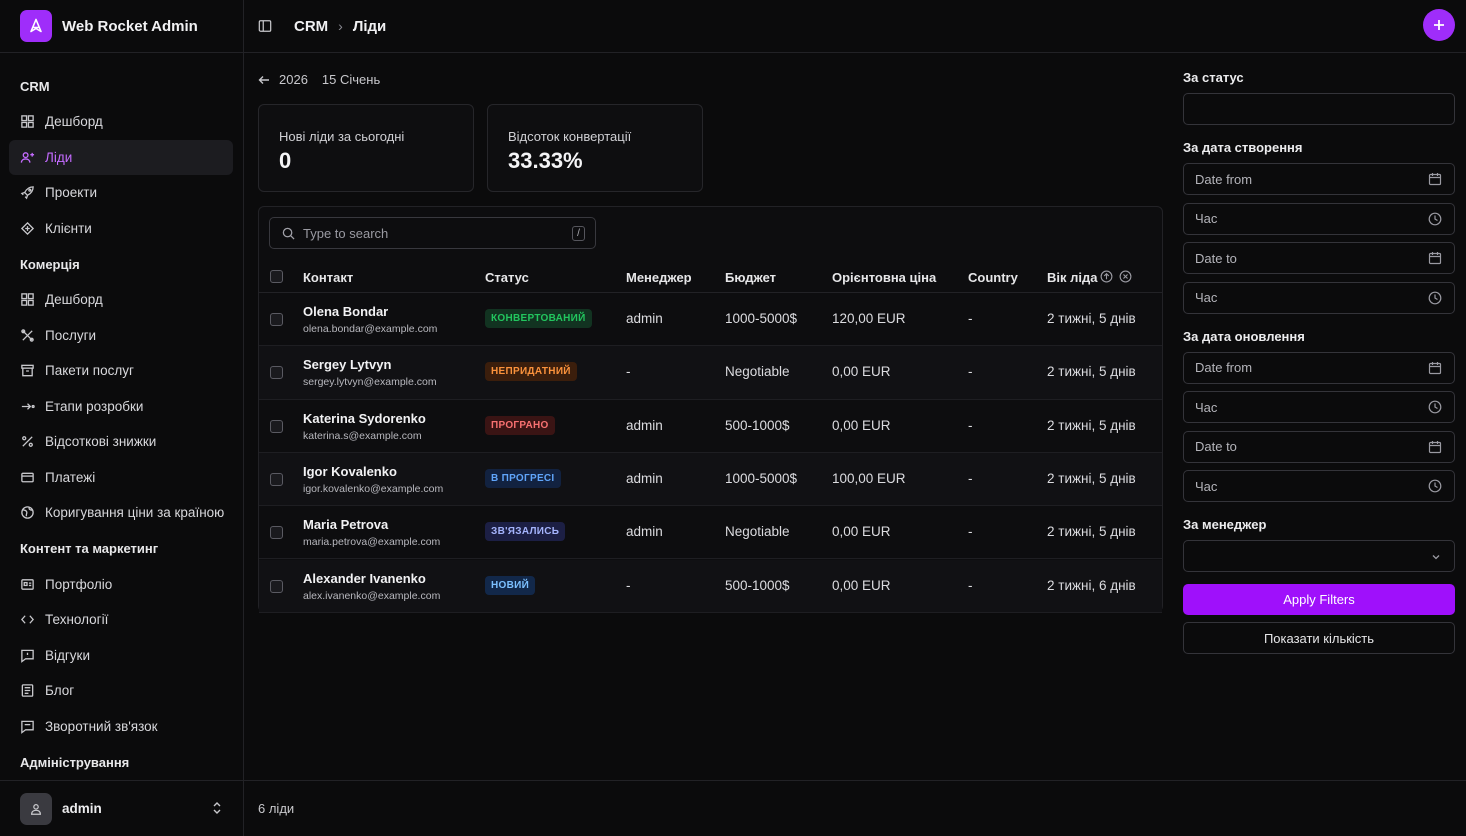 Image resolution: width=1466 pixels, height=836 pixels. What do you see at coordinates (264, 80) in the screenshot?
I see `arrow-left-icon` at bounding box center [264, 80].